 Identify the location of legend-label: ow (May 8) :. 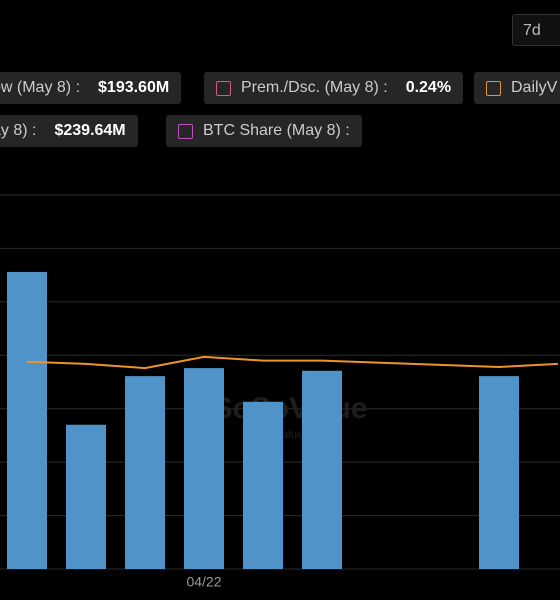
(40, 87).